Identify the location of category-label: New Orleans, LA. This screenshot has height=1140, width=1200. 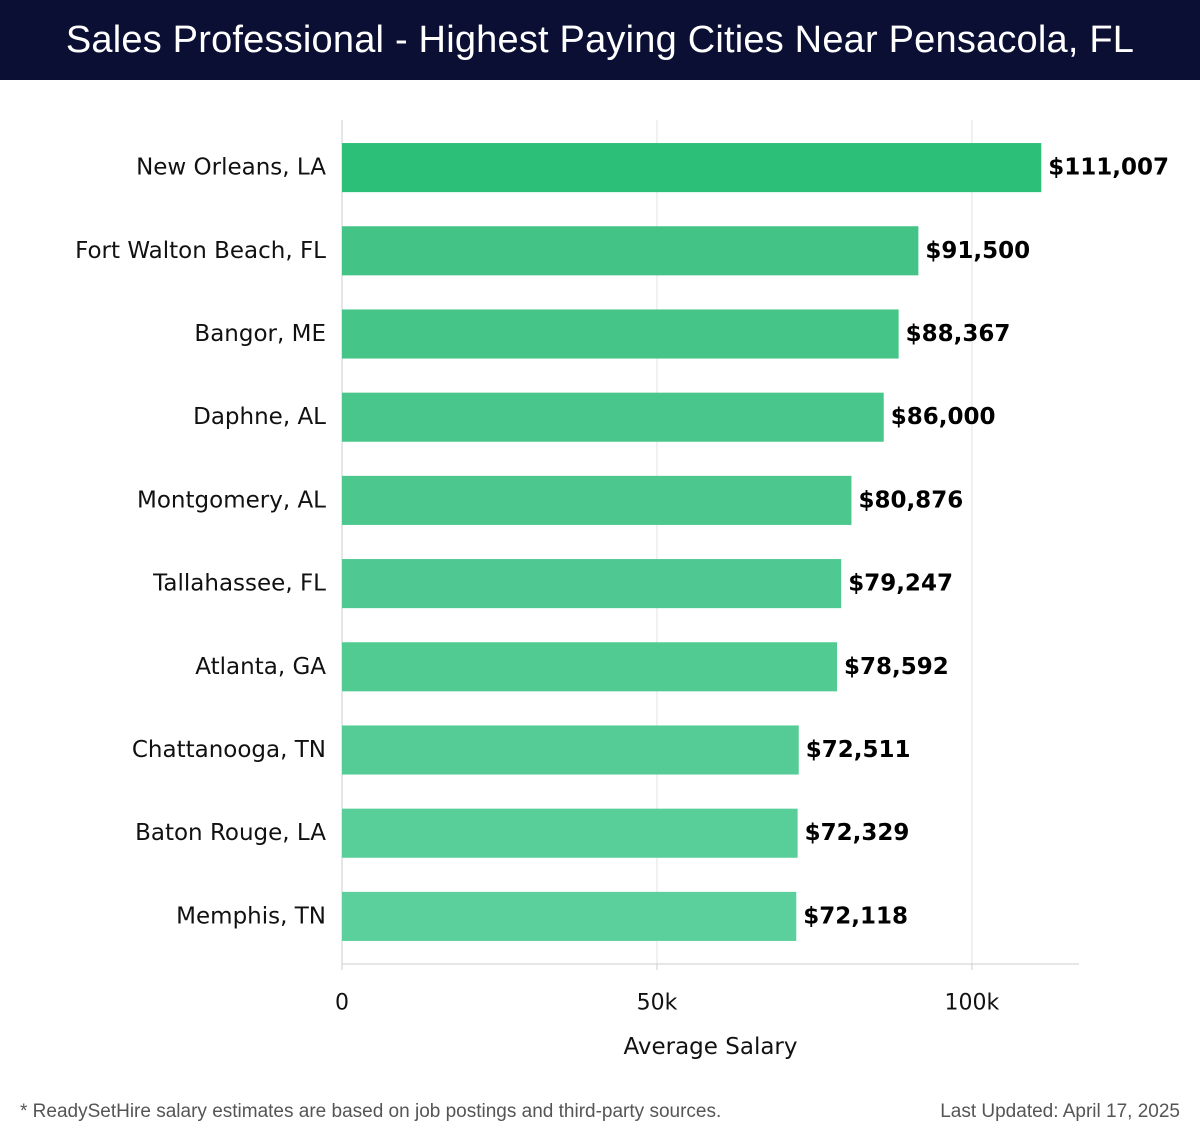
(231, 168).